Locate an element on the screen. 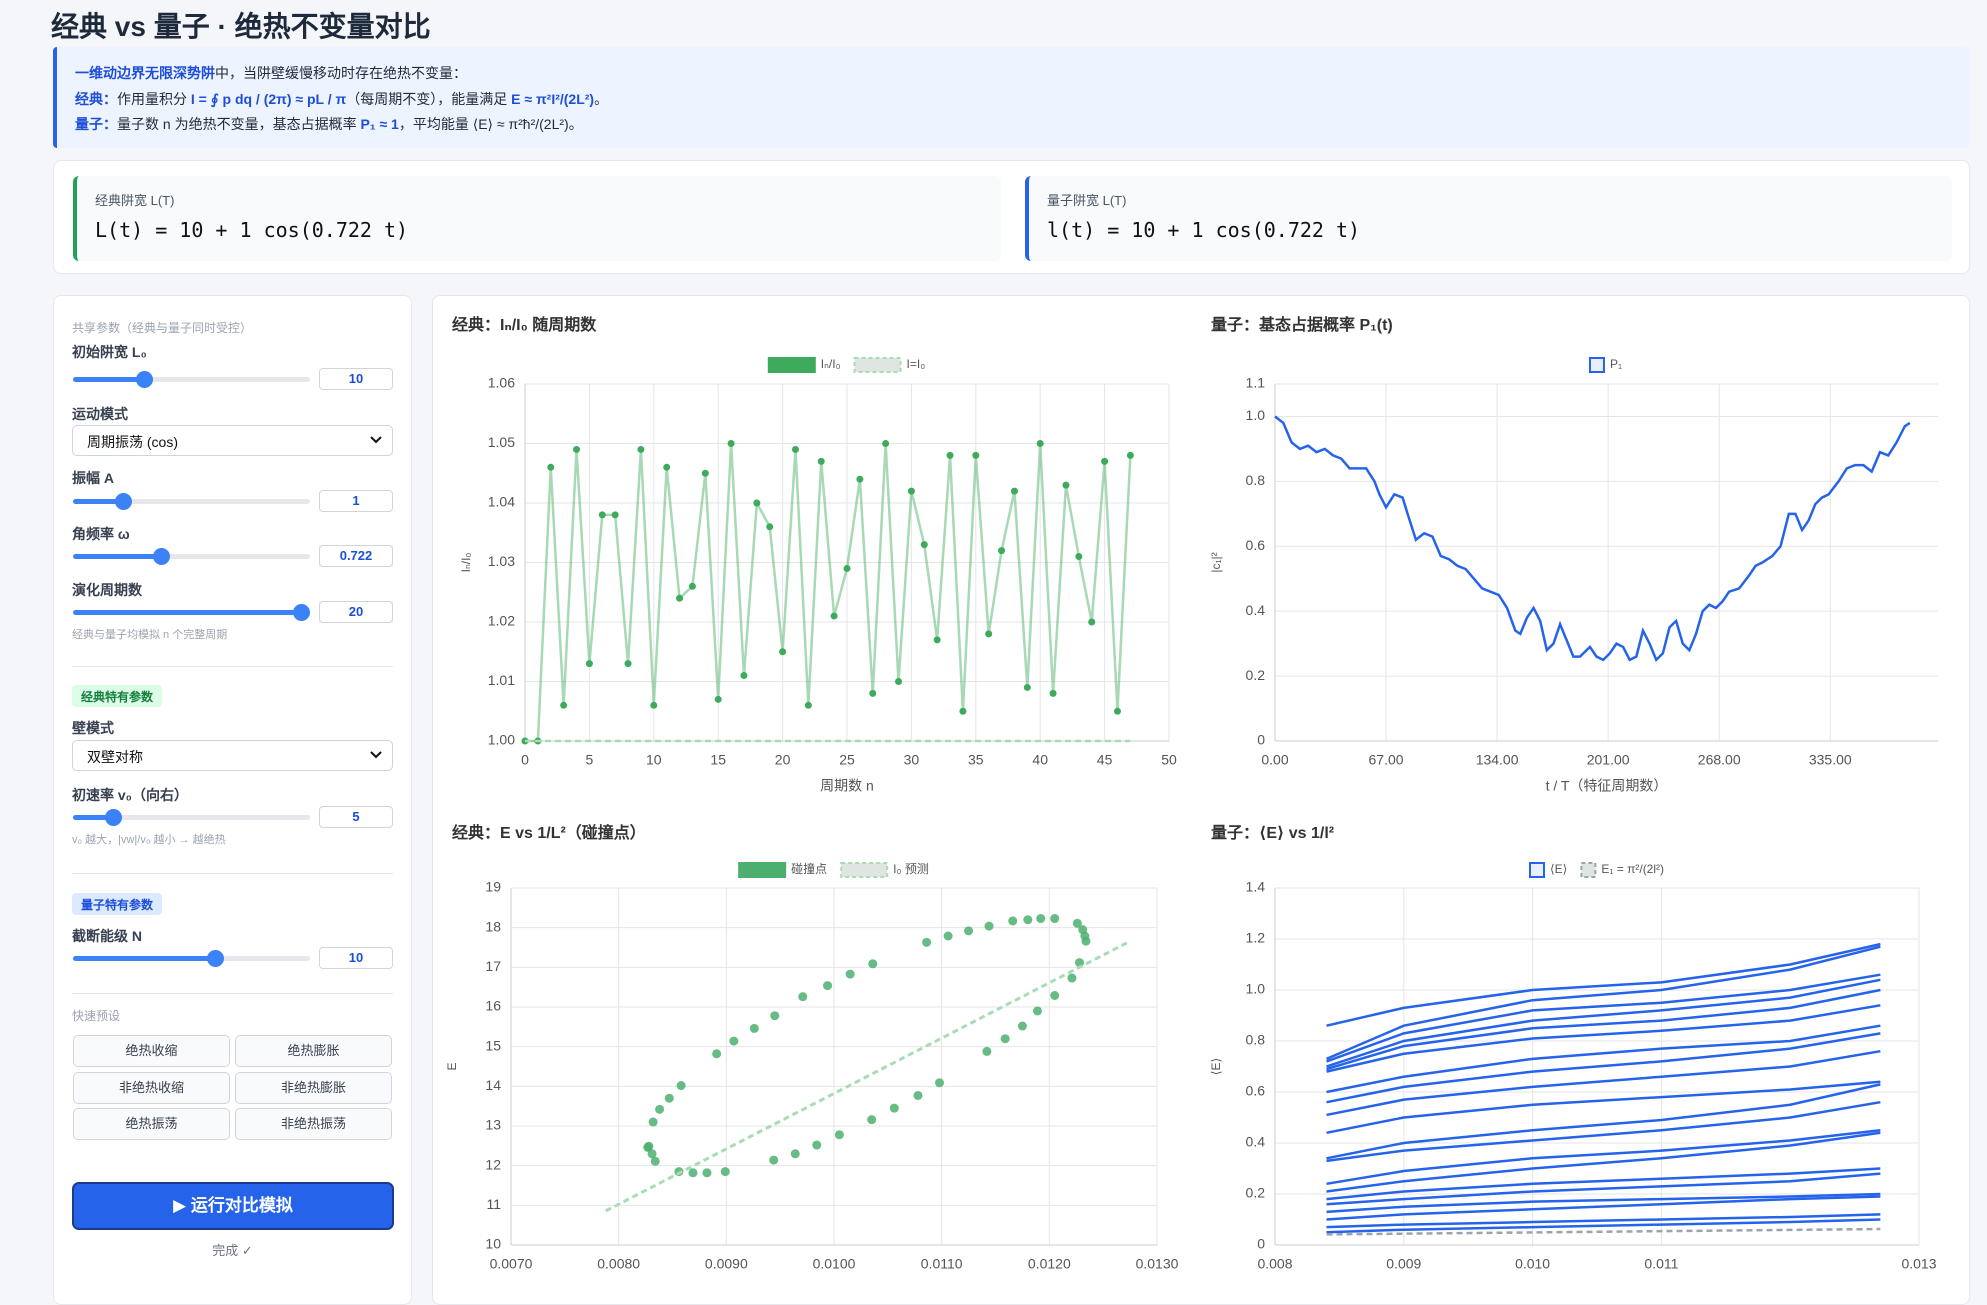 The height and width of the screenshot is (1305, 1987). value-input: 0.722 is located at coordinates (356, 556).